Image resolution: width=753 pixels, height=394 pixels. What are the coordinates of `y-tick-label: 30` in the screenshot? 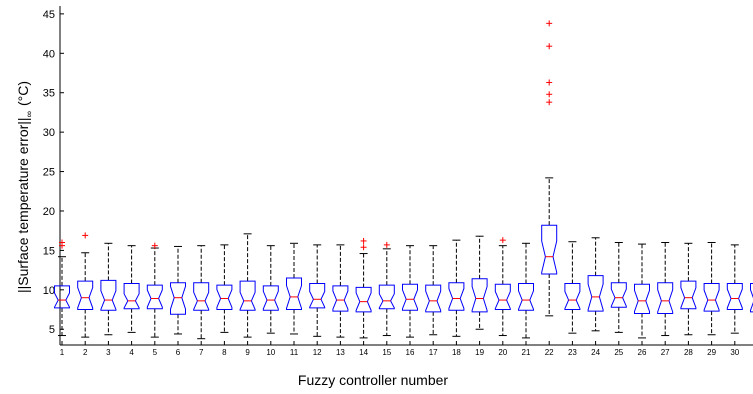 It's located at (49, 133).